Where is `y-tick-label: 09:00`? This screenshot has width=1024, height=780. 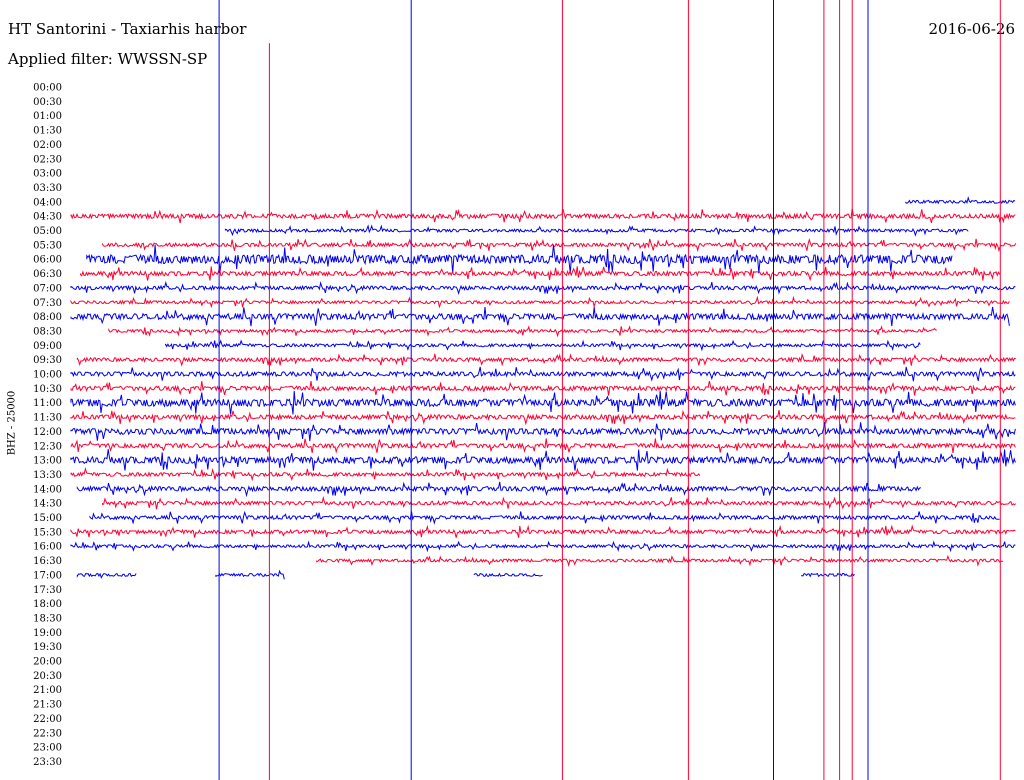 y-tick-label: 09:00 is located at coordinates (47, 346).